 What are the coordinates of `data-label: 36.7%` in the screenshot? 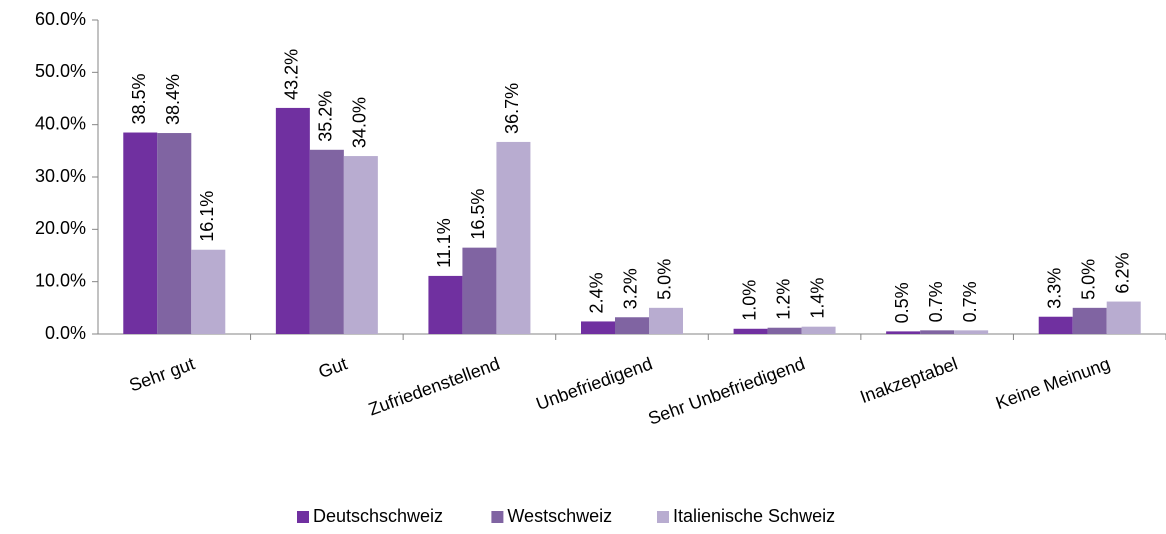 It's located at (512, 108).